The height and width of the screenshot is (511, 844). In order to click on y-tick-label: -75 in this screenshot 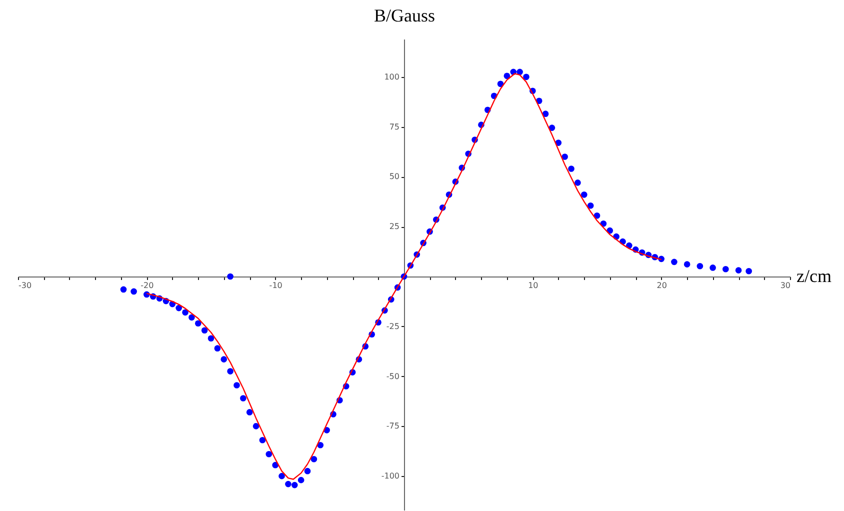, I will do `click(393, 426)`.